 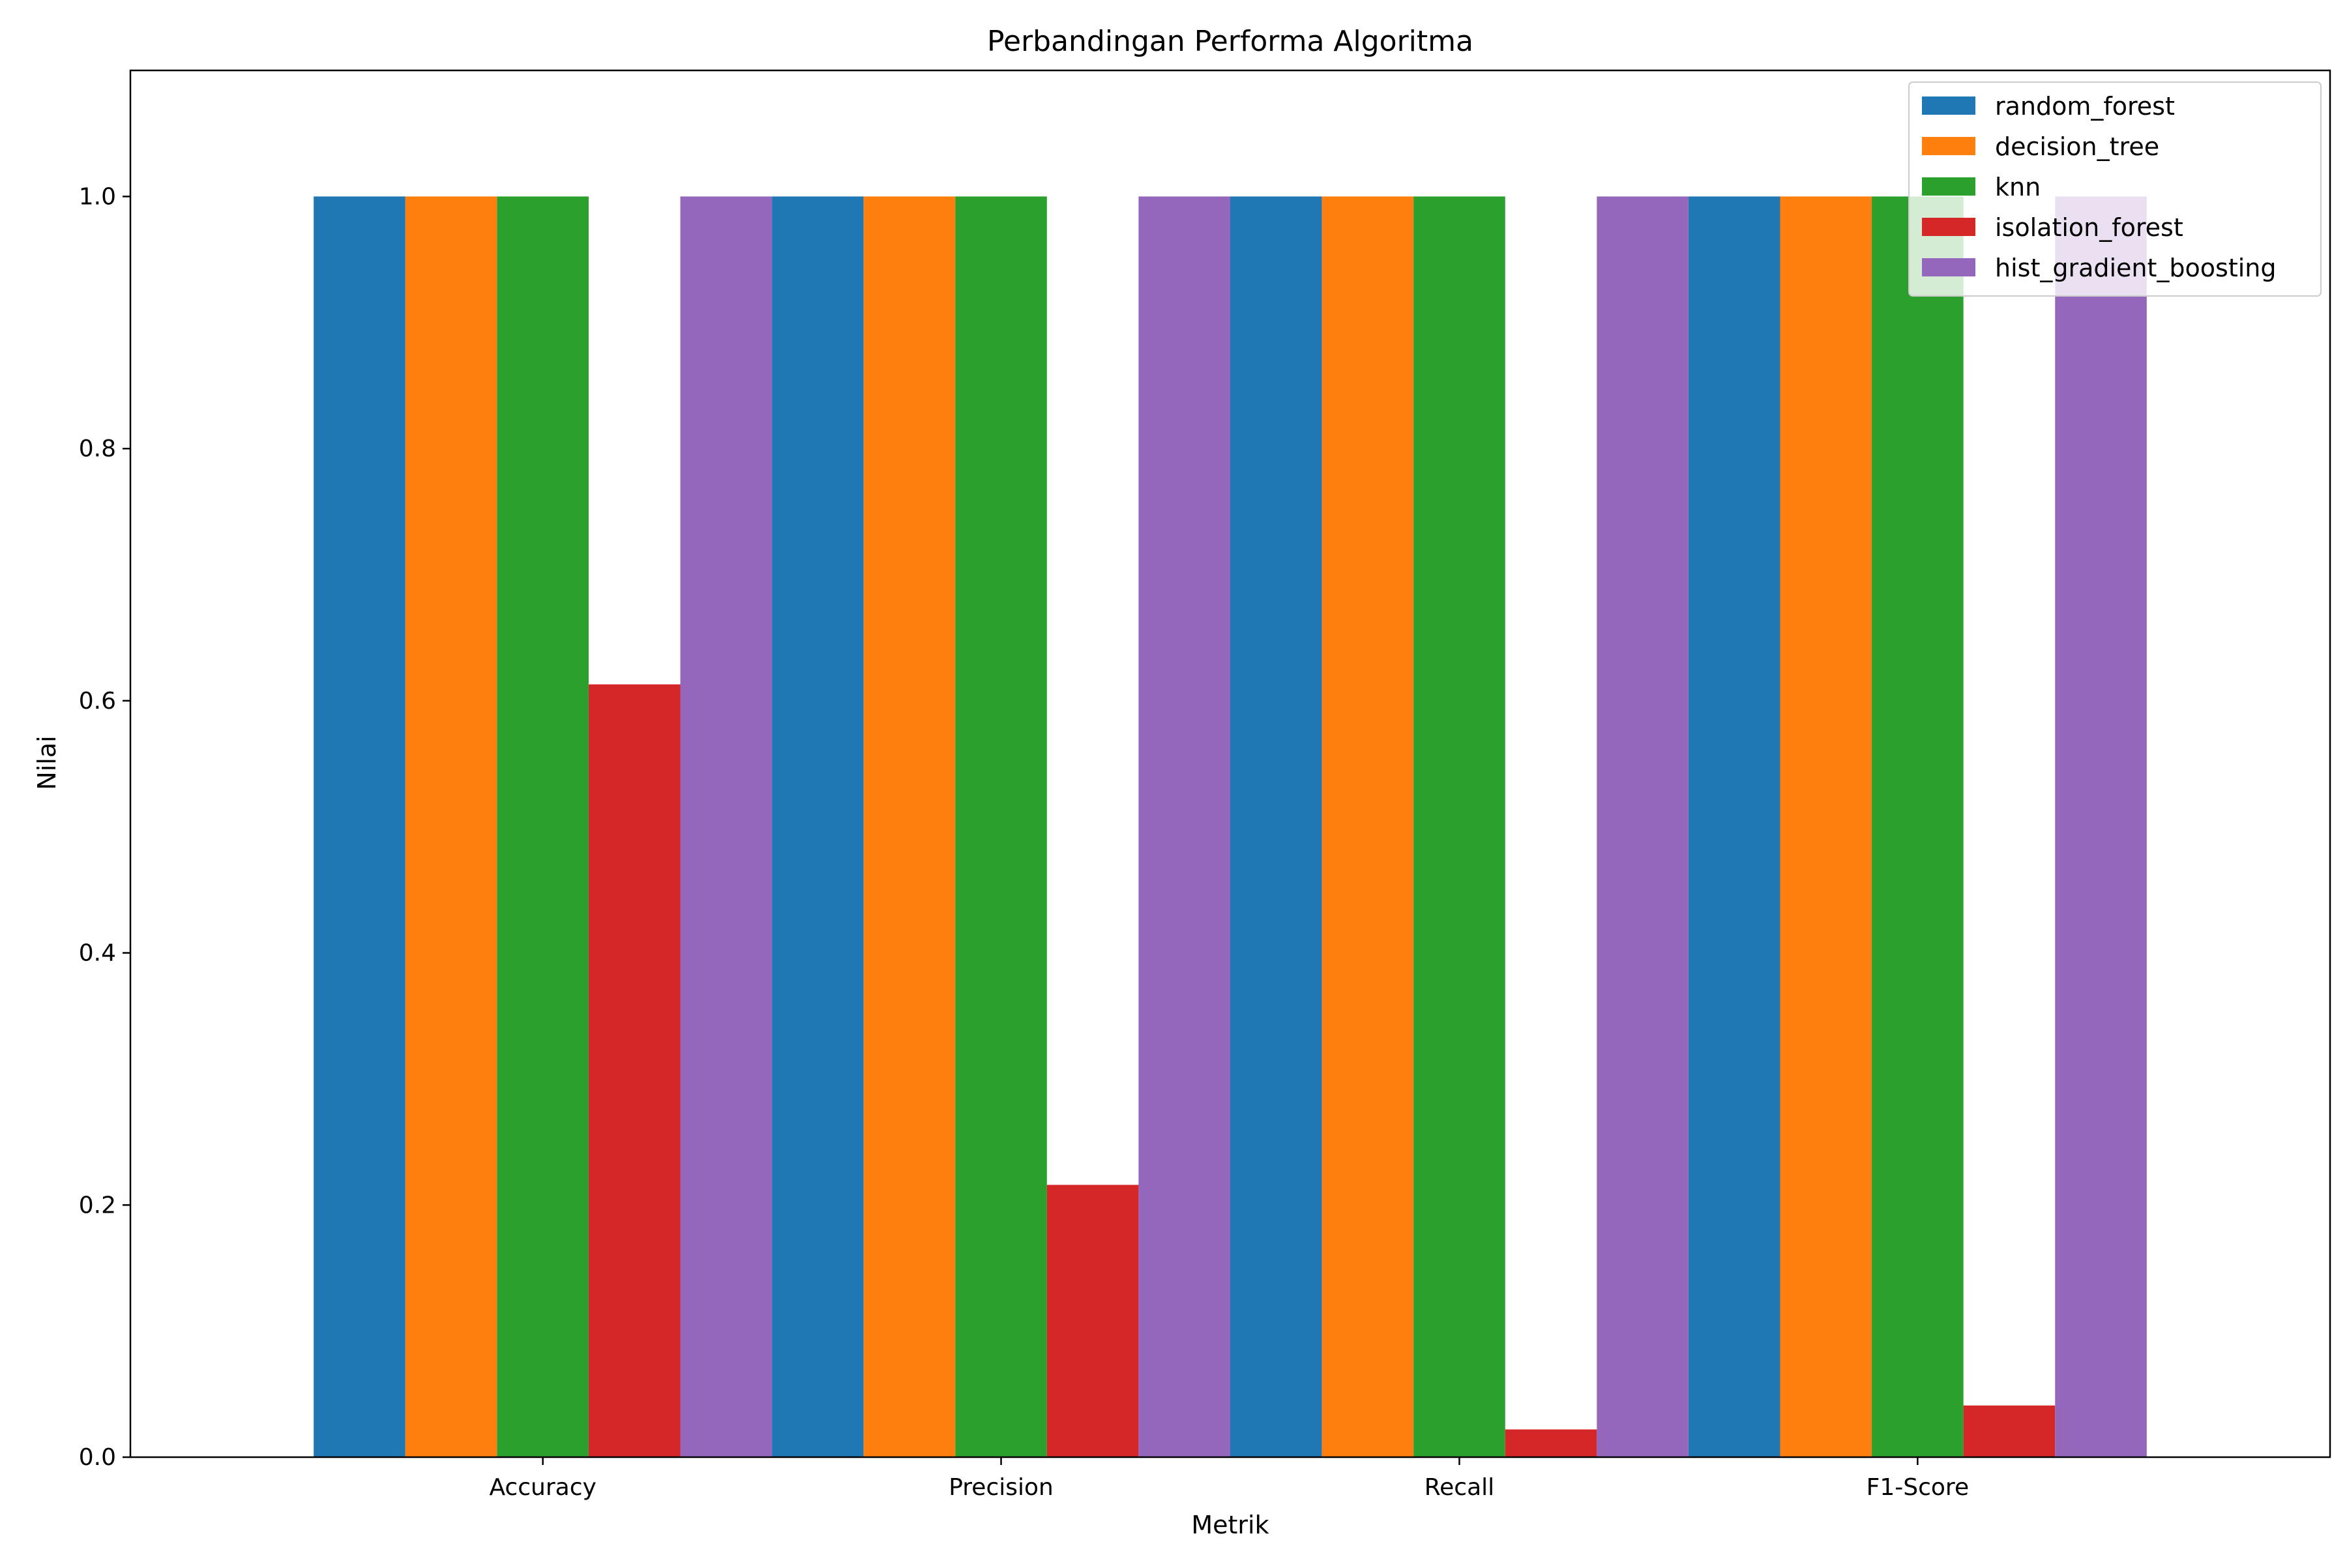 What do you see at coordinates (97, 197) in the screenshot?
I see `y-tick-label: 1.0` at bounding box center [97, 197].